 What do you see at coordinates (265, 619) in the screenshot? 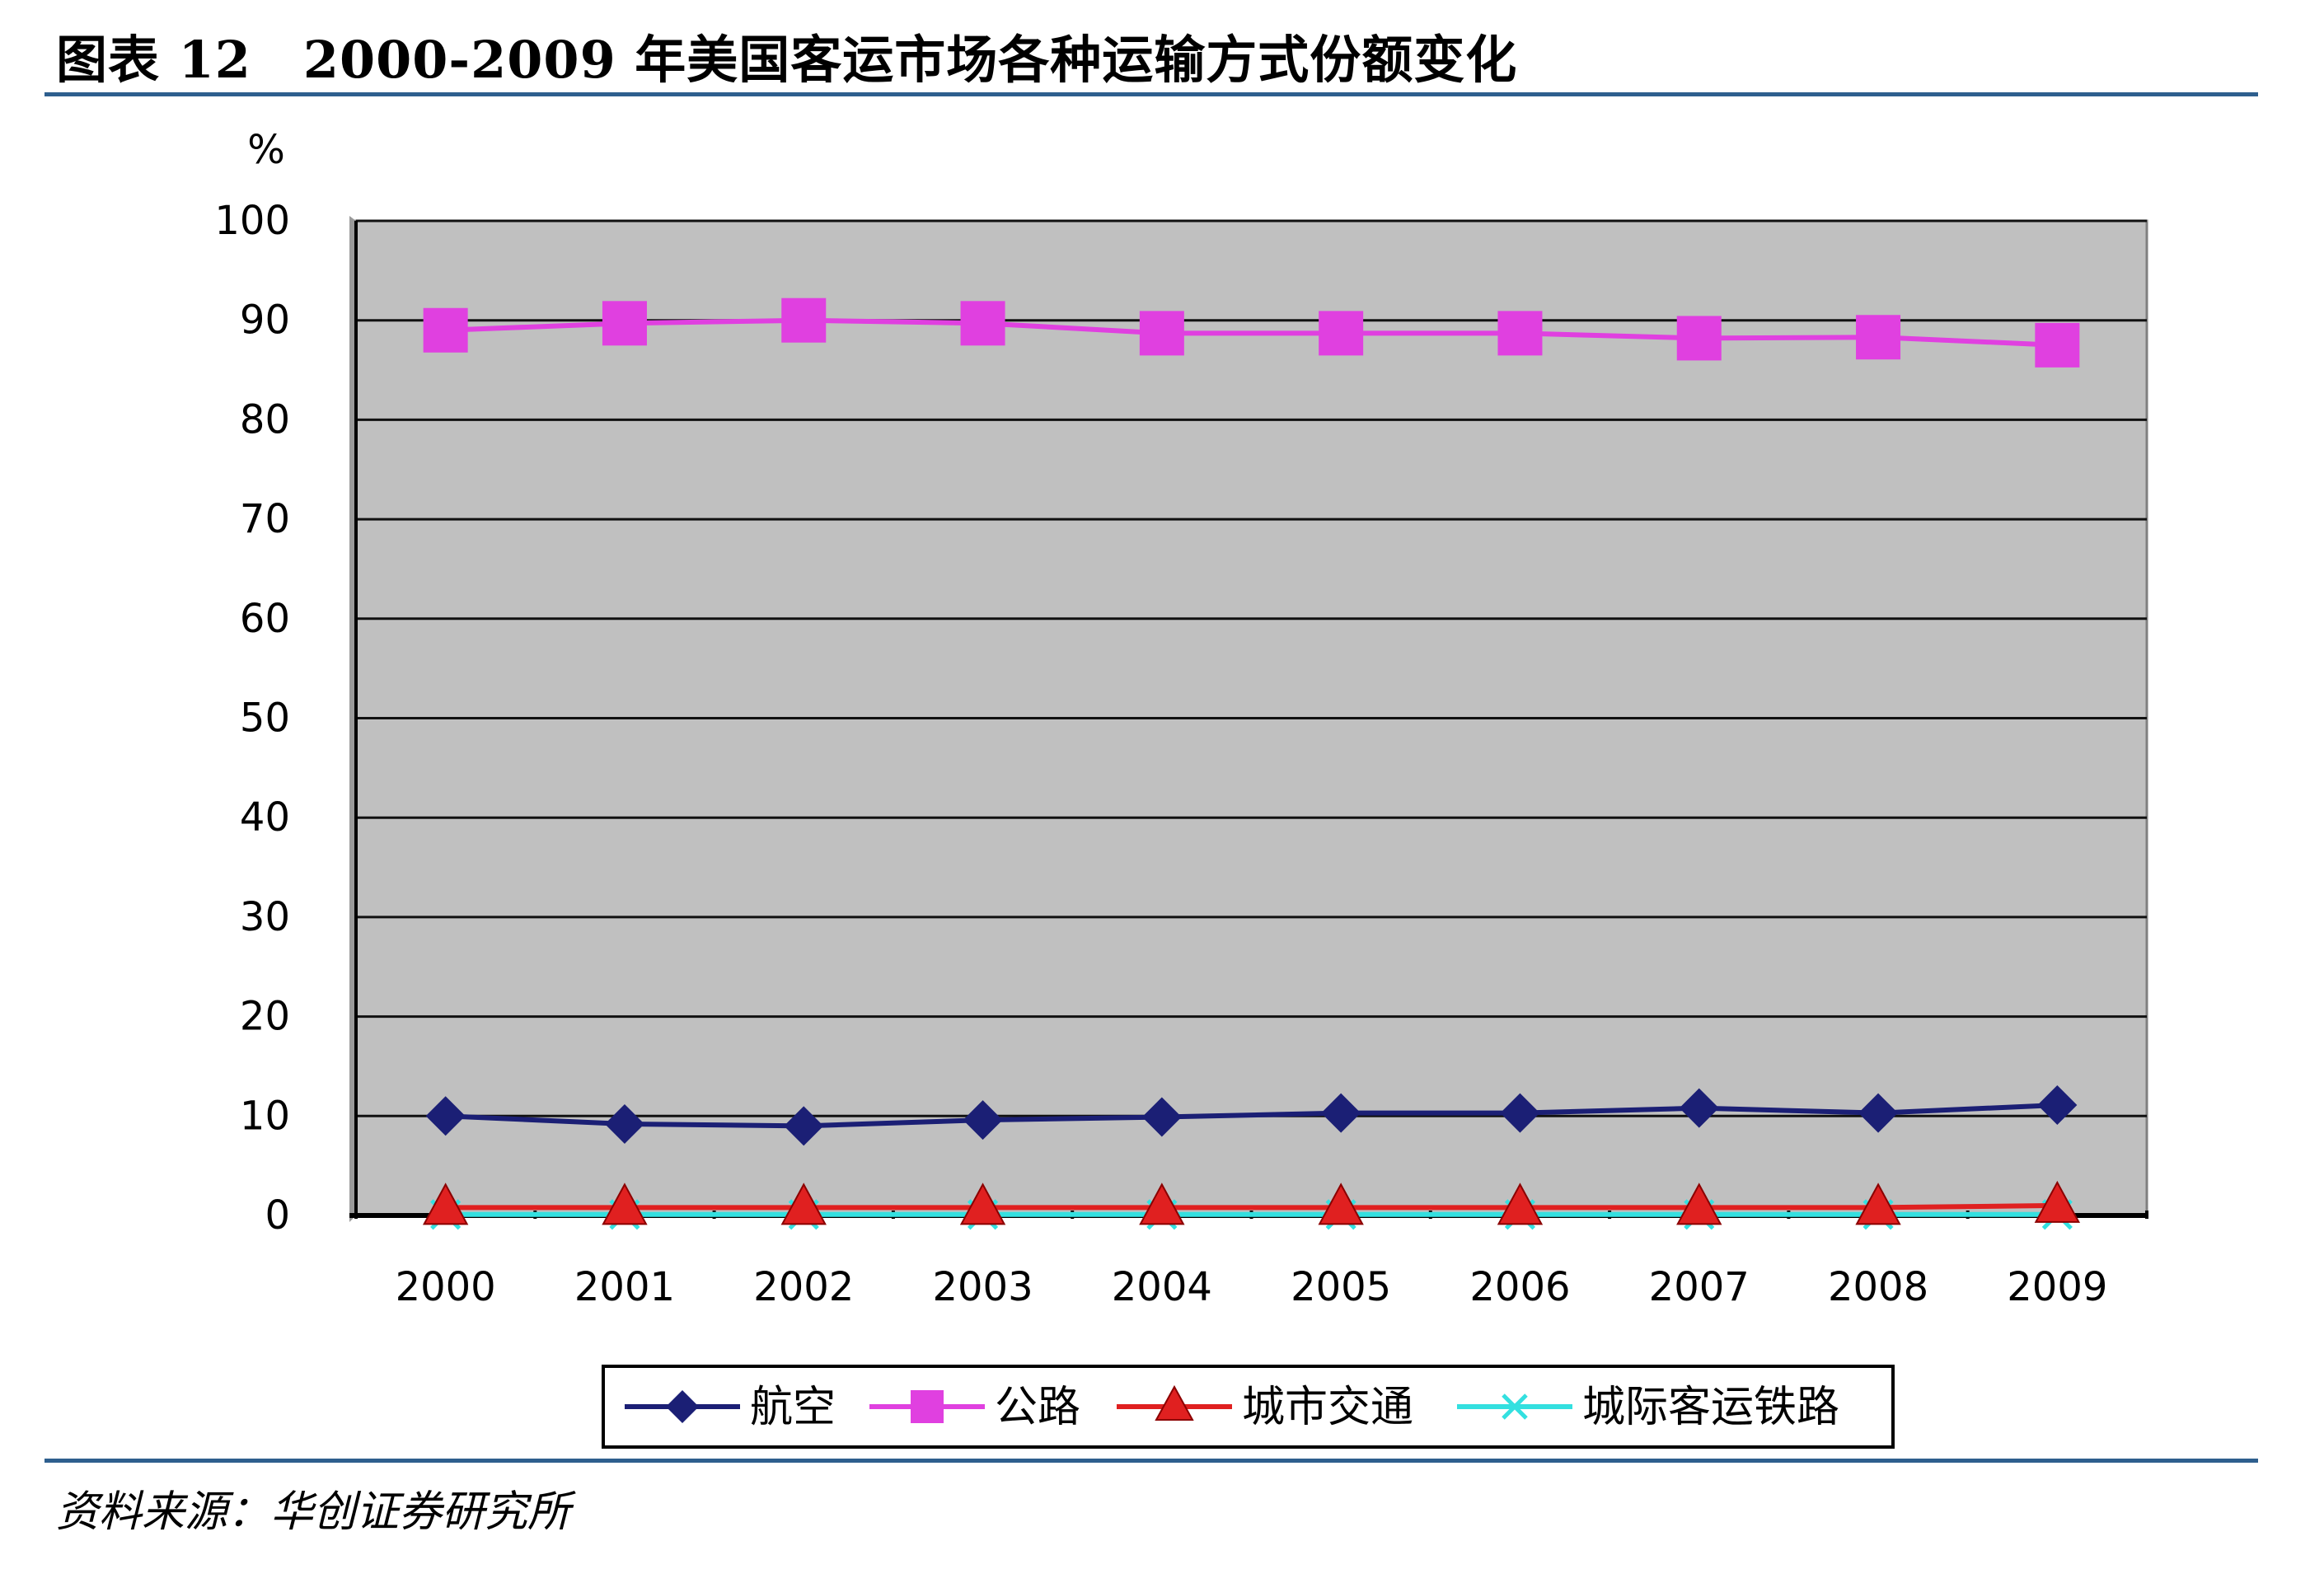
I see `y-tick-label: 60` at bounding box center [265, 619].